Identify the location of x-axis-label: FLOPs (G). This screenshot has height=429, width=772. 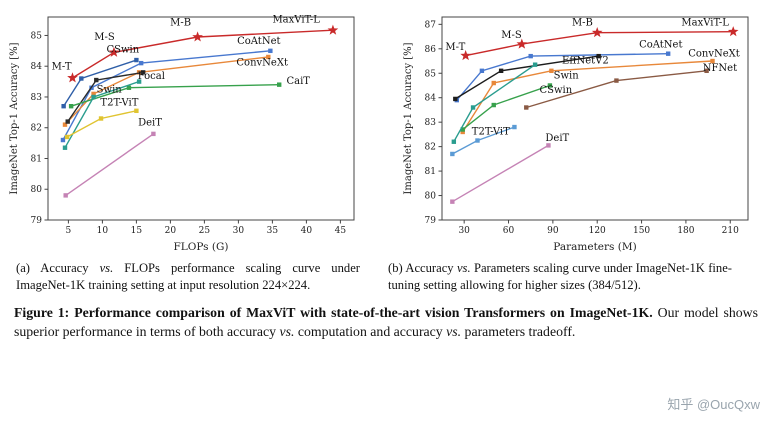
(201, 247).